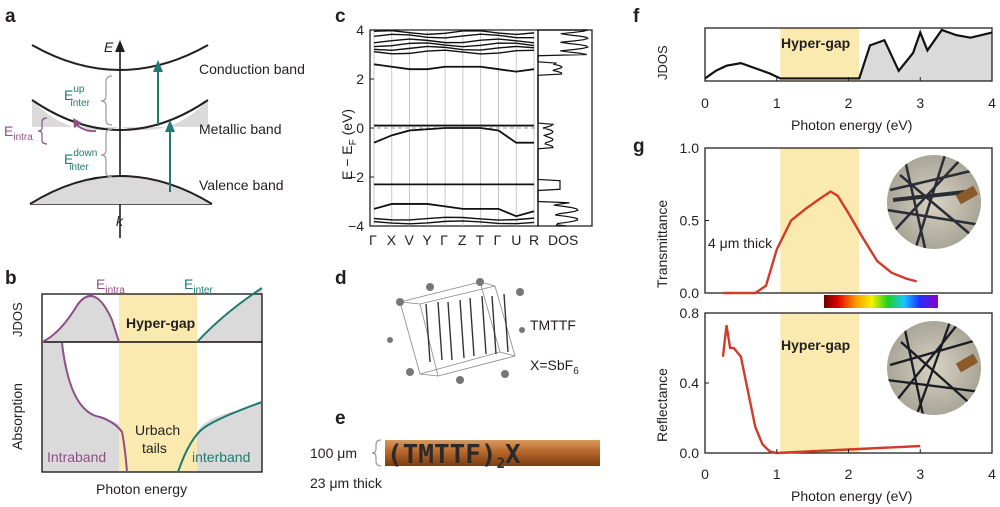 The image size is (1000, 507). What do you see at coordinates (17, 319) in the screenshot?
I see `jdos-ylabel: JDOS` at bounding box center [17, 319].